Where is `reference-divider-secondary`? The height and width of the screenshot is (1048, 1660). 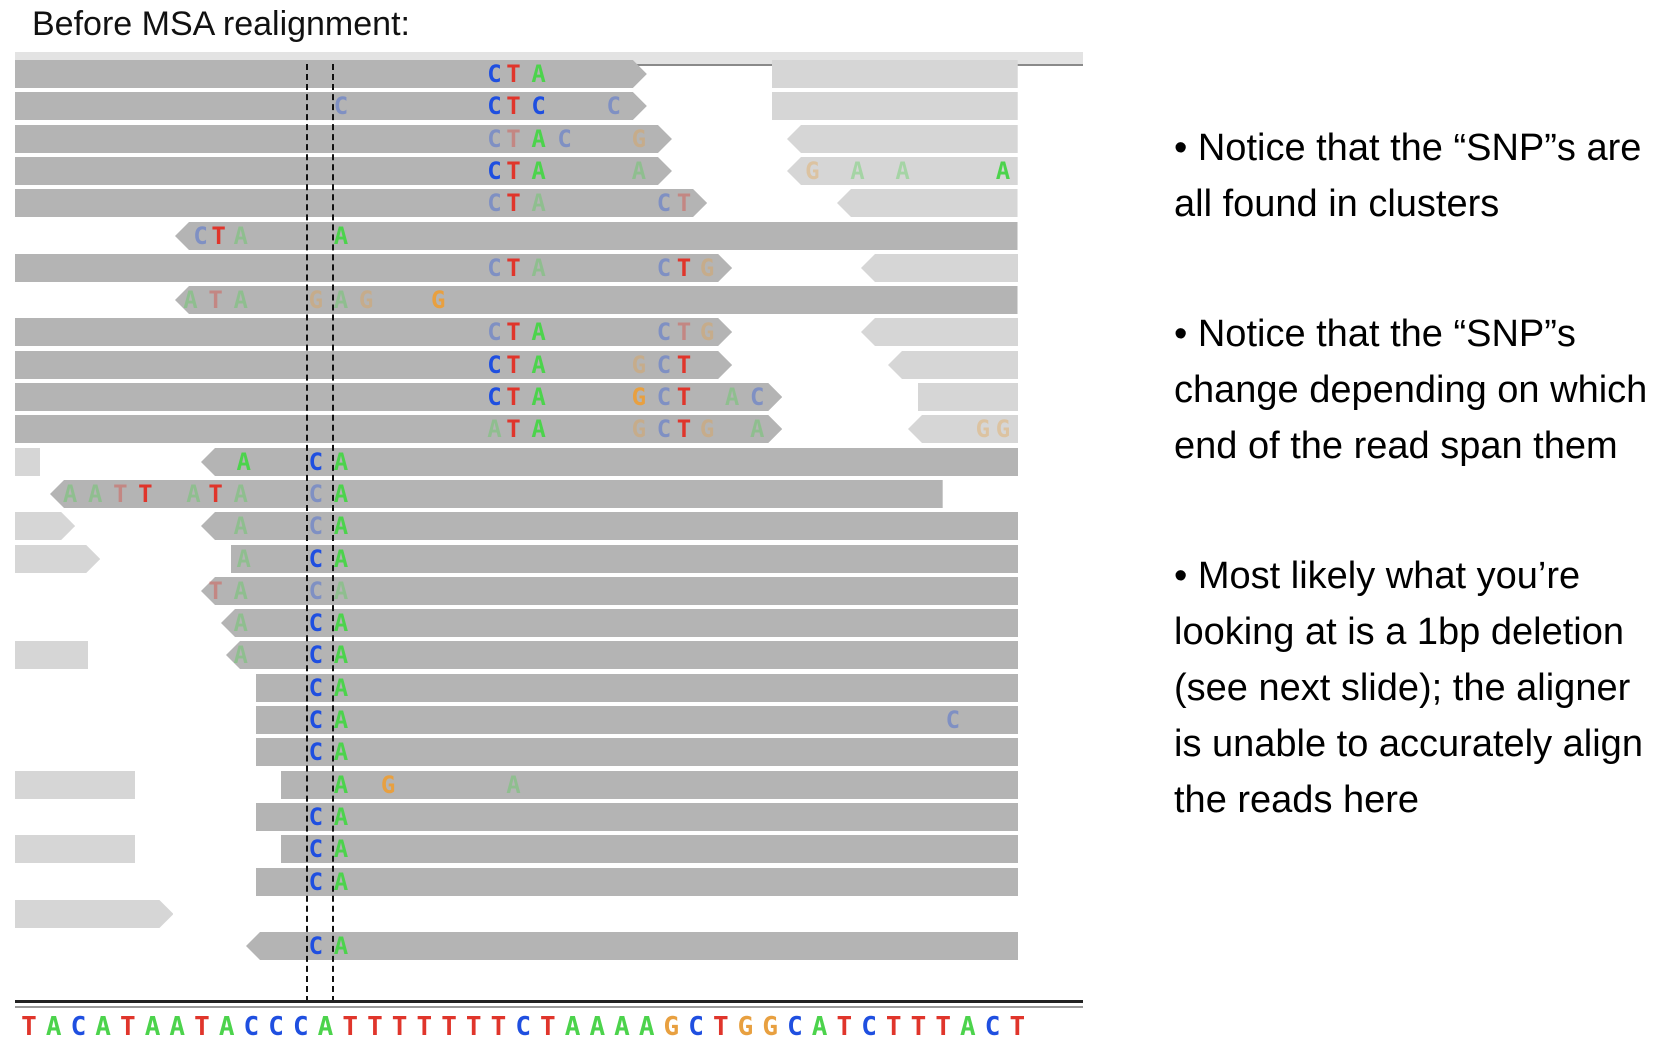
reference-divider-secondary is located at coordinates (549, 1007).